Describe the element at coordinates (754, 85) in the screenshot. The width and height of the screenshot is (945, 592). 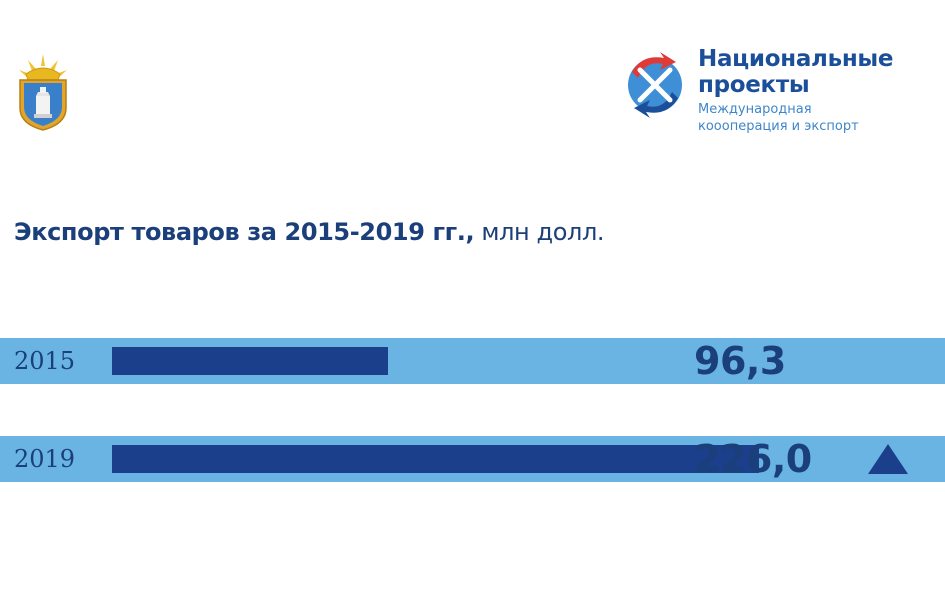
I see `np-title-line2: проекты` at that location.